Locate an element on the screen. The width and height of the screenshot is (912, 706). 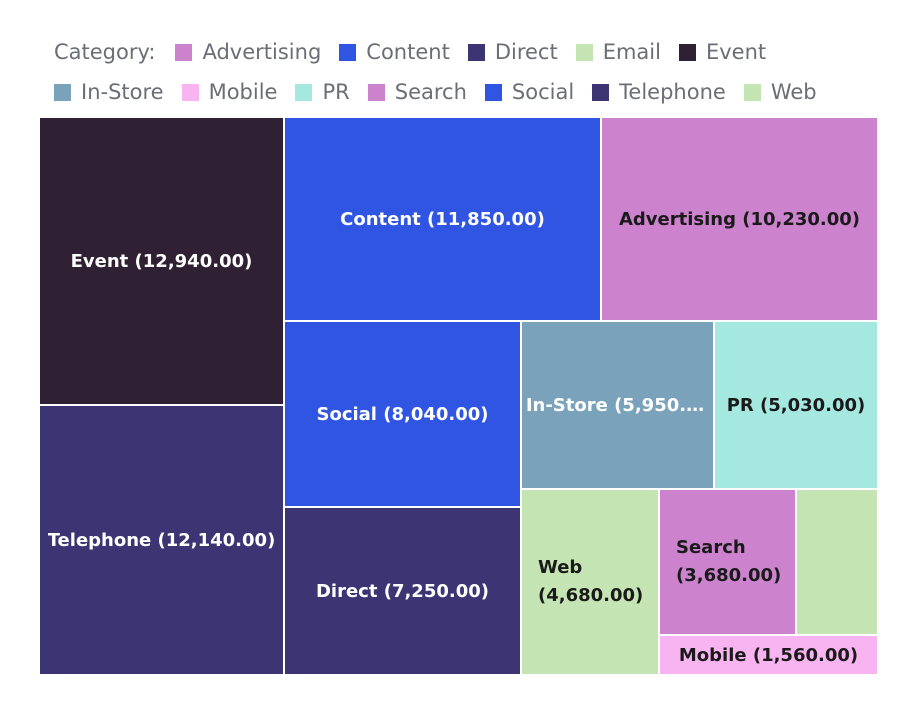
legend-item-mobile: Mobile is located at coordinates (229, 92).